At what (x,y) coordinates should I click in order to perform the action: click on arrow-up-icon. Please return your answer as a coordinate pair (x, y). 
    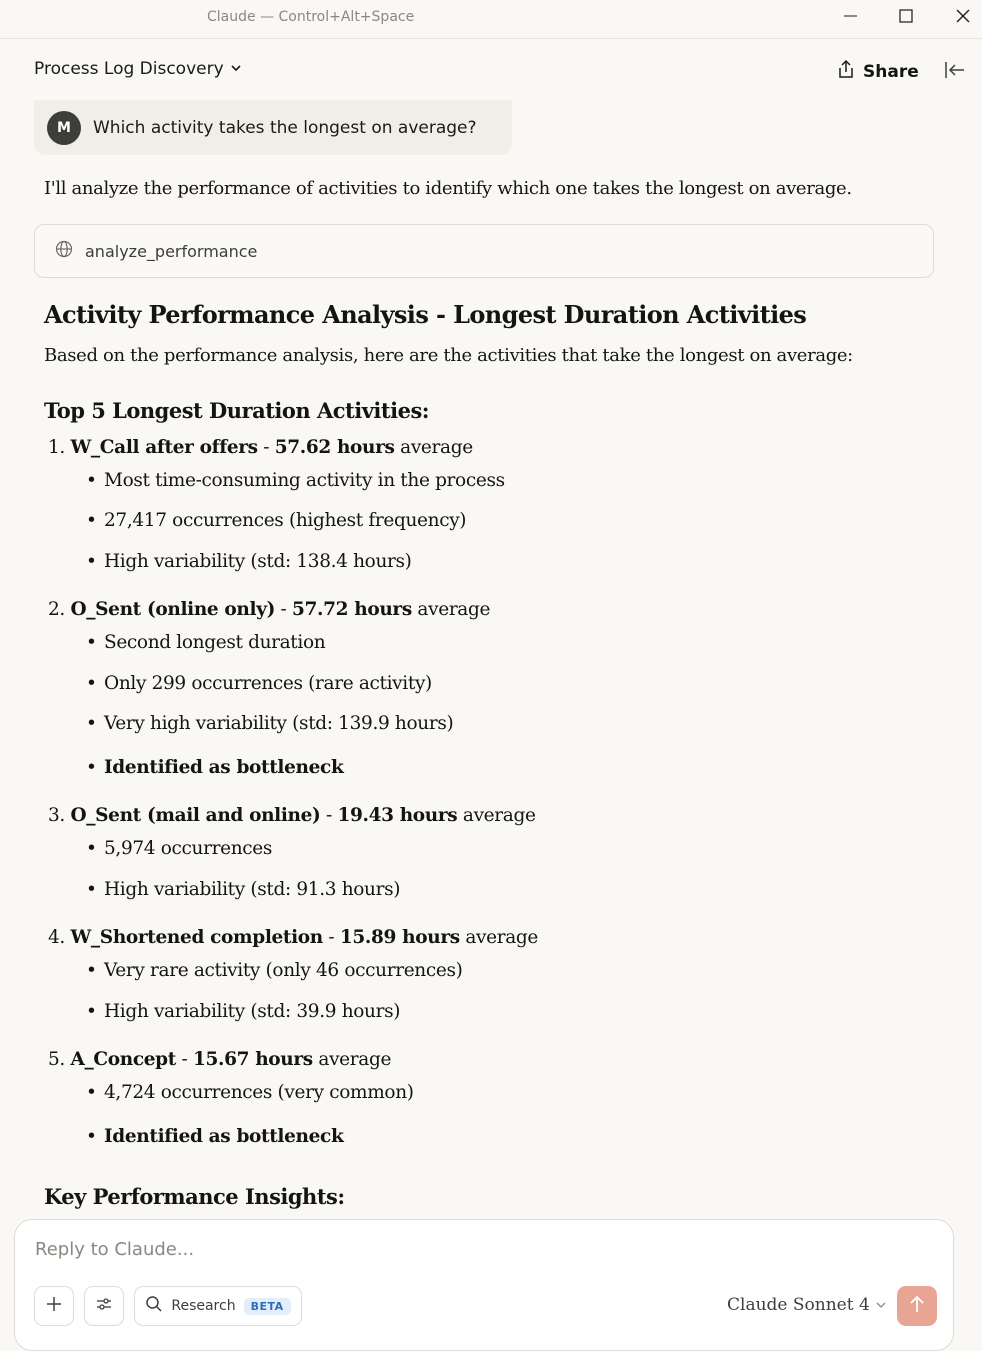
    Looking at the image, I should click on (917, 1306).